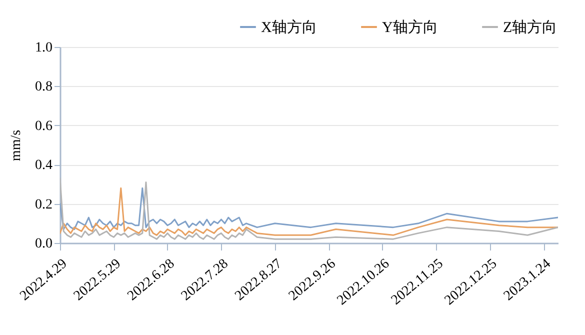 The width and height of the screenshot is (585, 335). I want to click on y-axis-title: mm/s, so click(16, 146).